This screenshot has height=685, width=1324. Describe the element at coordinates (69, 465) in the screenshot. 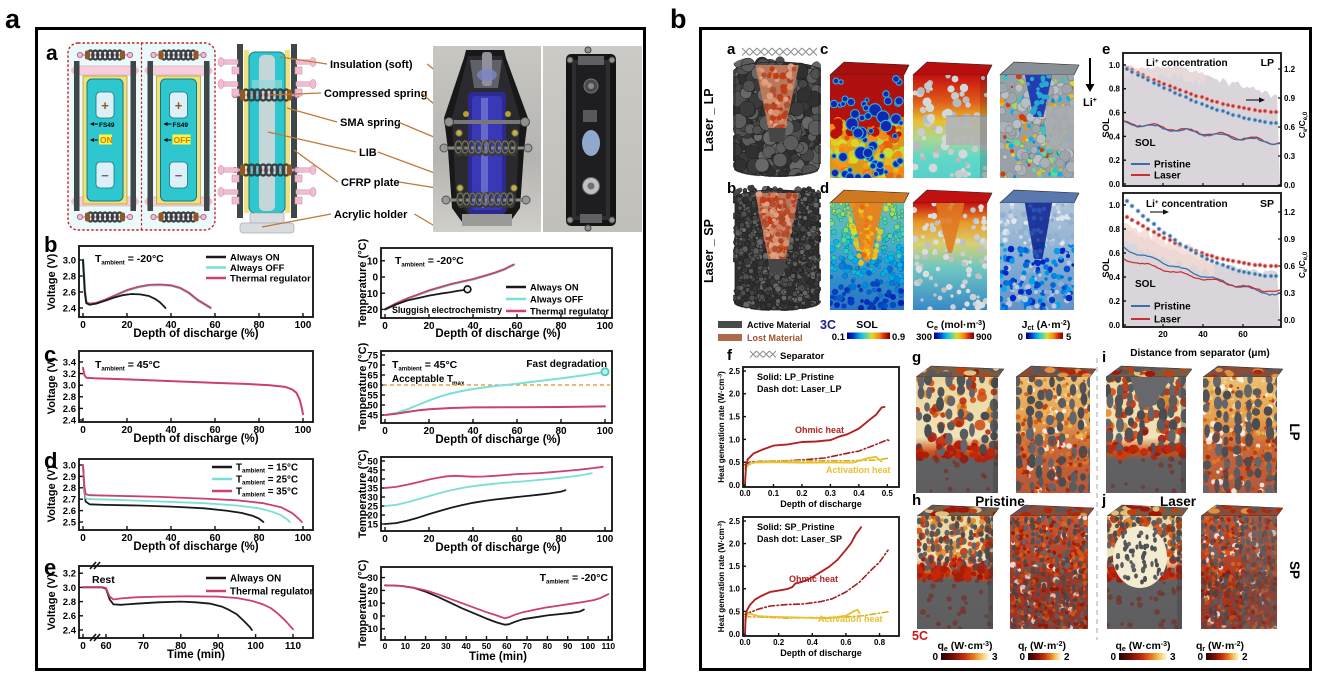

I see `svg-text: 3.0` at that location.